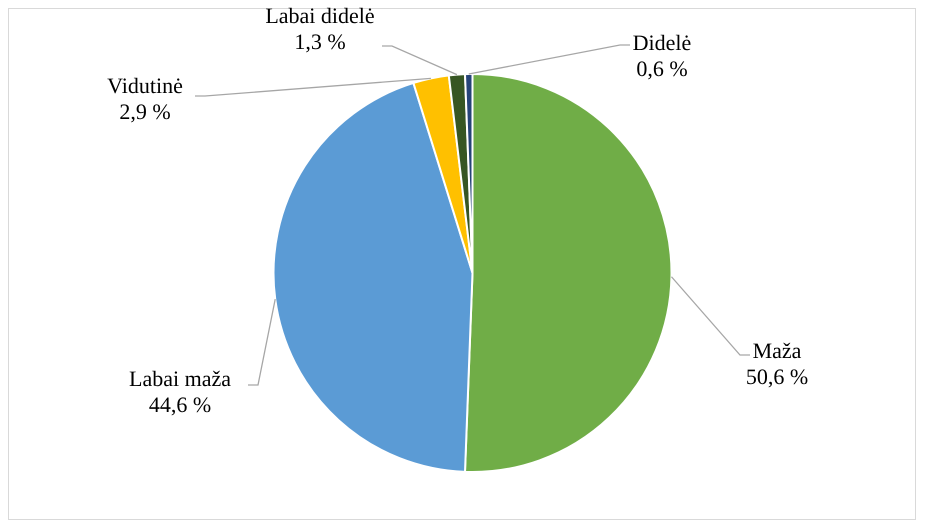 This screenshot has height=528, width=925. I want to click on data-label: 50,6 %, so click(777, 376).